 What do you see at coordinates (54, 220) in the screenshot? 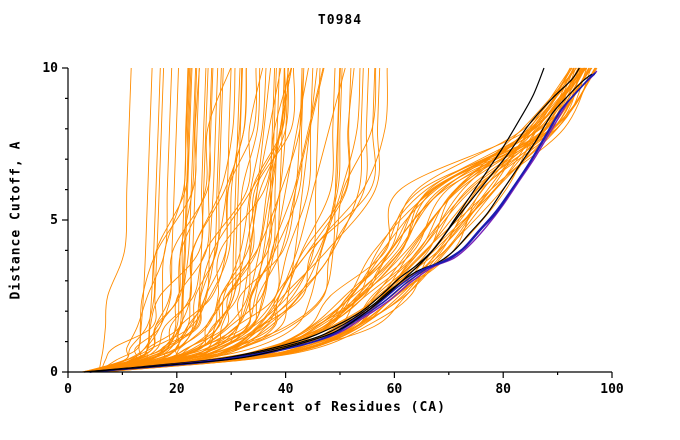
I see `y-tick-label: 5` at bounding box center [54, 220].